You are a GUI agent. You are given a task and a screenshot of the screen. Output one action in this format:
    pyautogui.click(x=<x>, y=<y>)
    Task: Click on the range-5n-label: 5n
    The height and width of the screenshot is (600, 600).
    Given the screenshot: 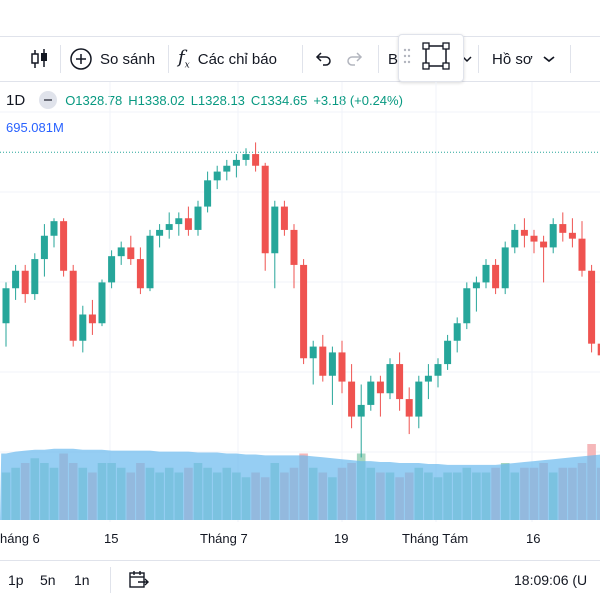 What is the action you would take?
    pyautogui.click(x=48, y=580)
    